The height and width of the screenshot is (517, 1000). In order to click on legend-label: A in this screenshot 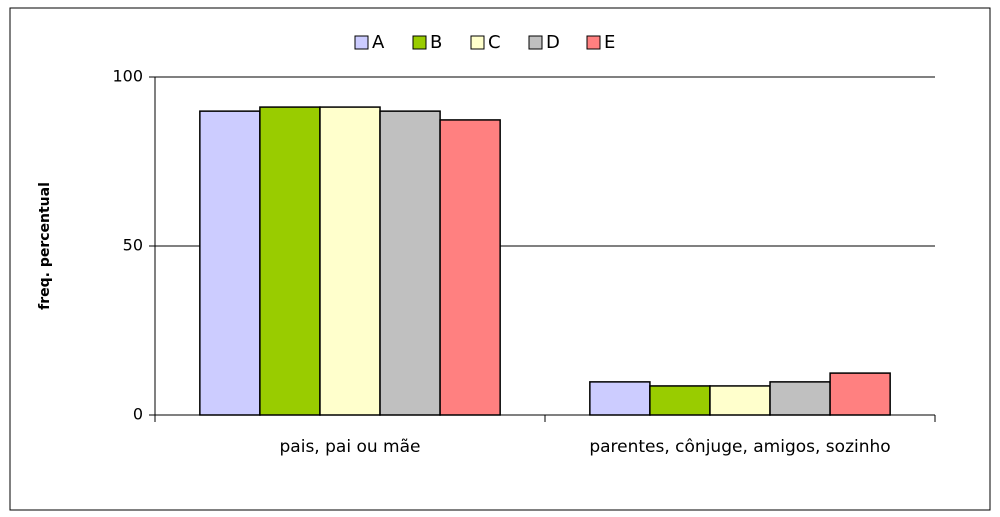, I will do `click(378, 42)`.